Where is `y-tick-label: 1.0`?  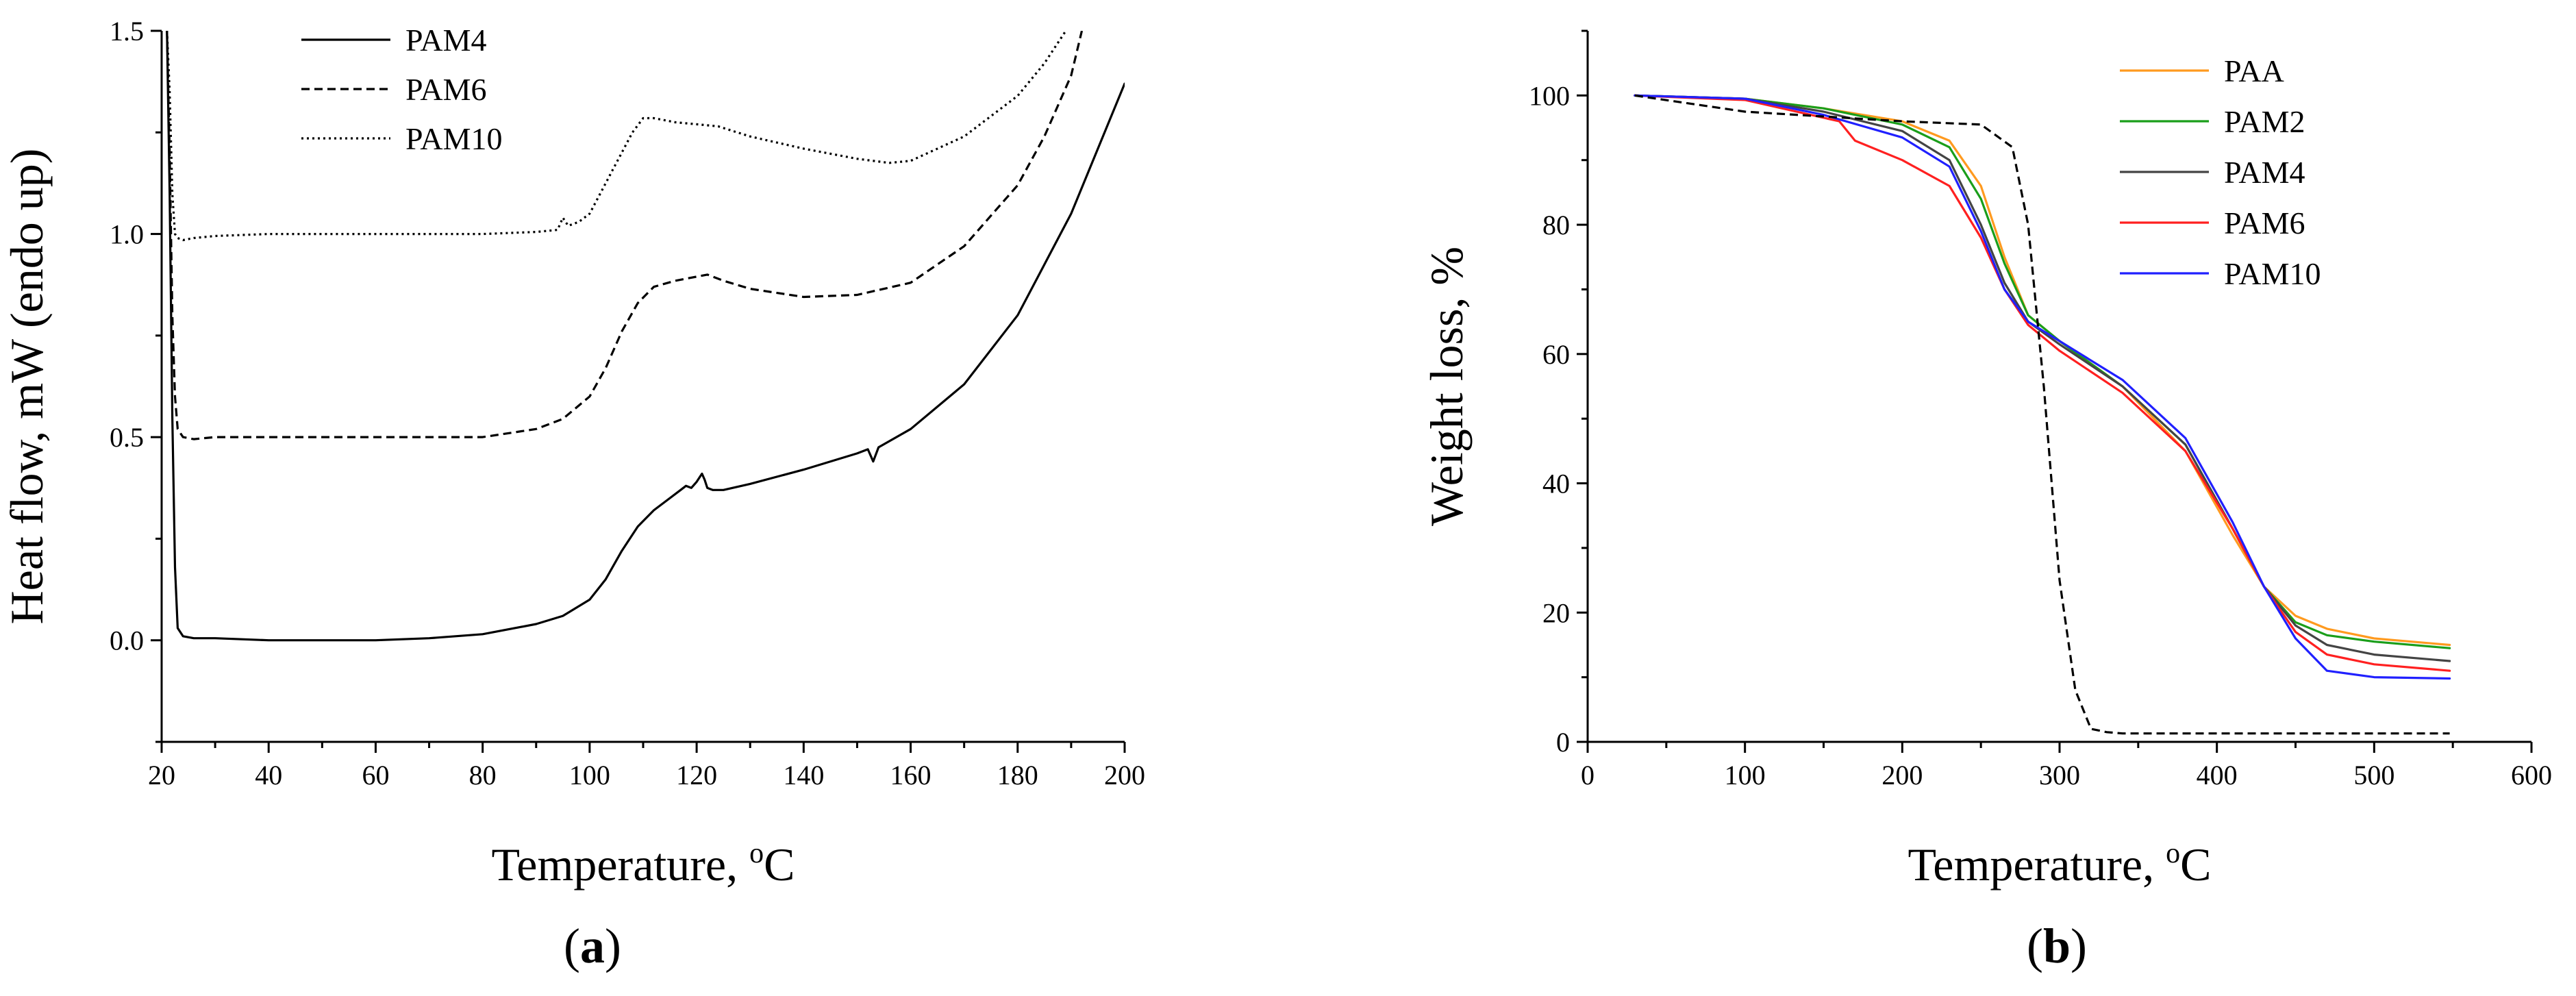
y-tick-label: 1.0 is located at coordinates (127, 234).